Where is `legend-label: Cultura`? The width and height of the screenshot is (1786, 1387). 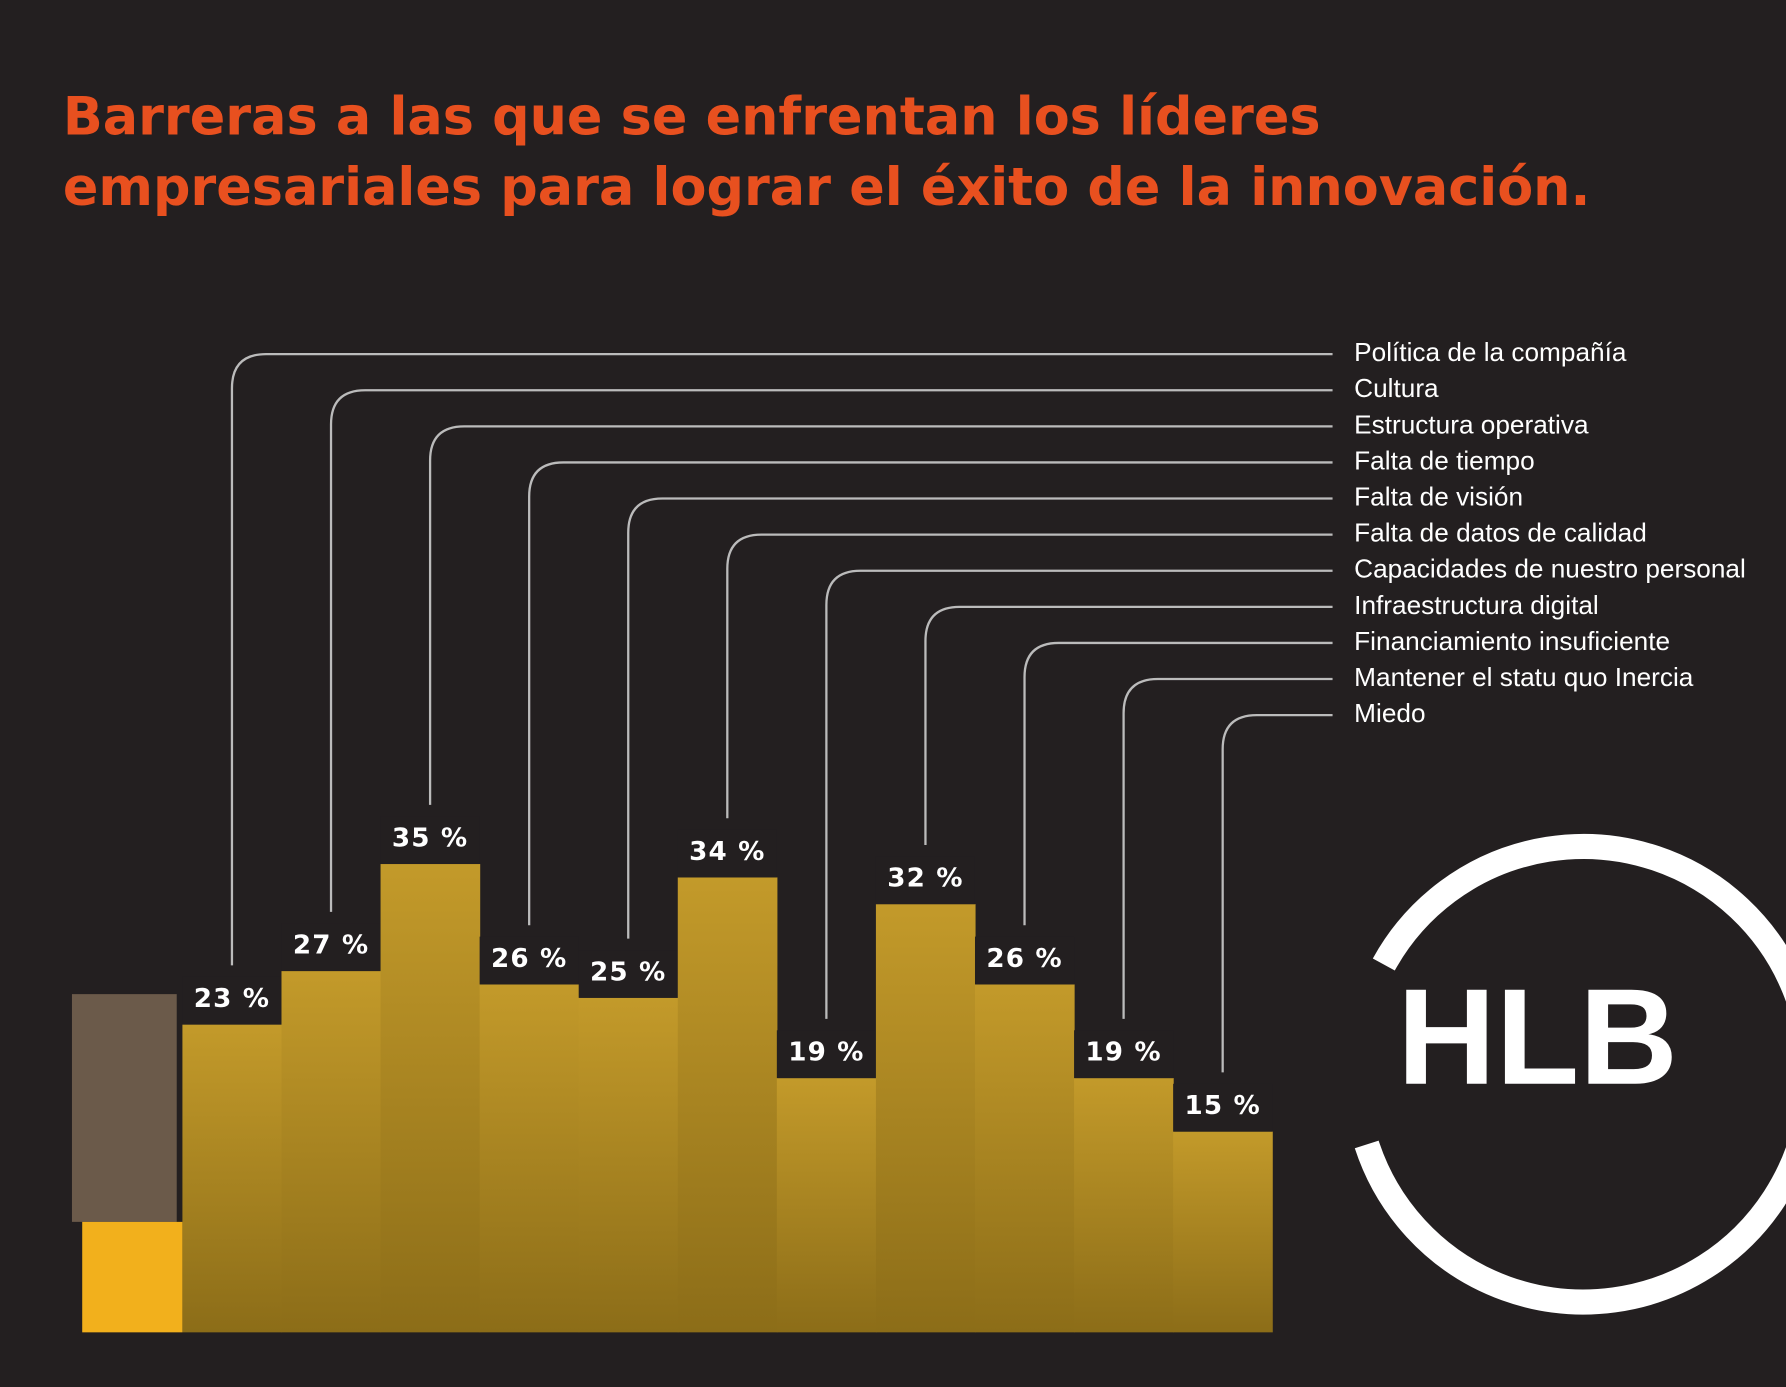 legend-label: Cultura is located at coordinates (1396, 388).